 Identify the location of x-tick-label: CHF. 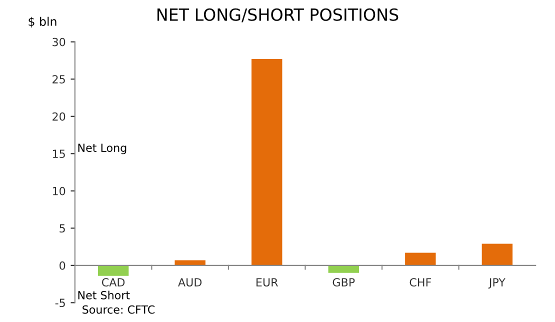
(421, 282).